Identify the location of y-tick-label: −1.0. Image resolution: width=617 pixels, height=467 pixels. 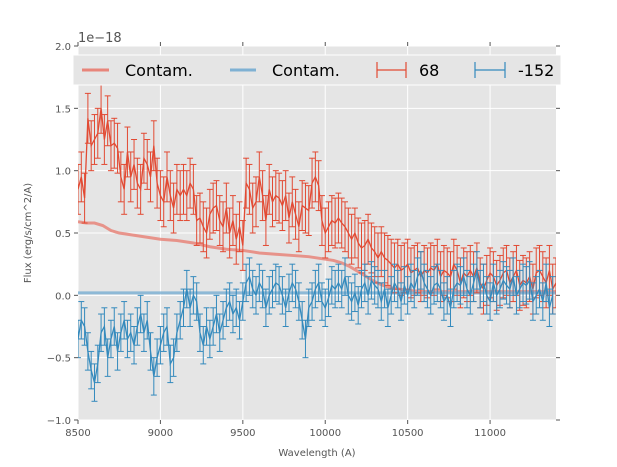
(59, 421).